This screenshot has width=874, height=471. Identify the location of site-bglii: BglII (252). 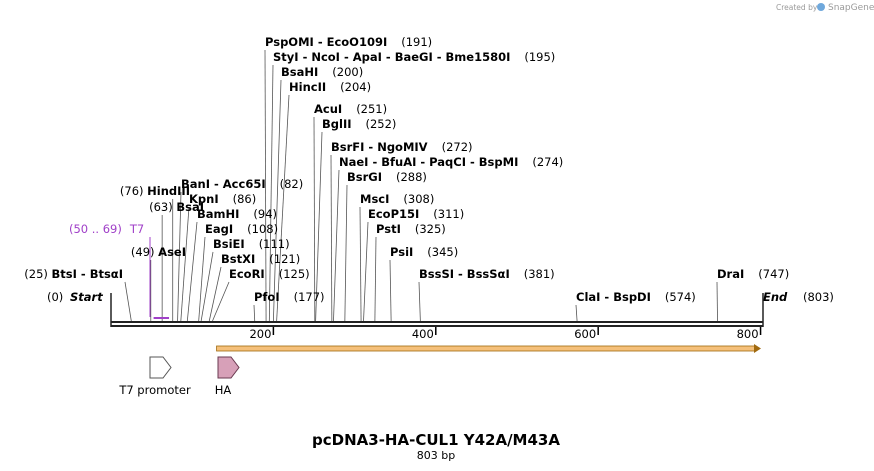
(359, 124).